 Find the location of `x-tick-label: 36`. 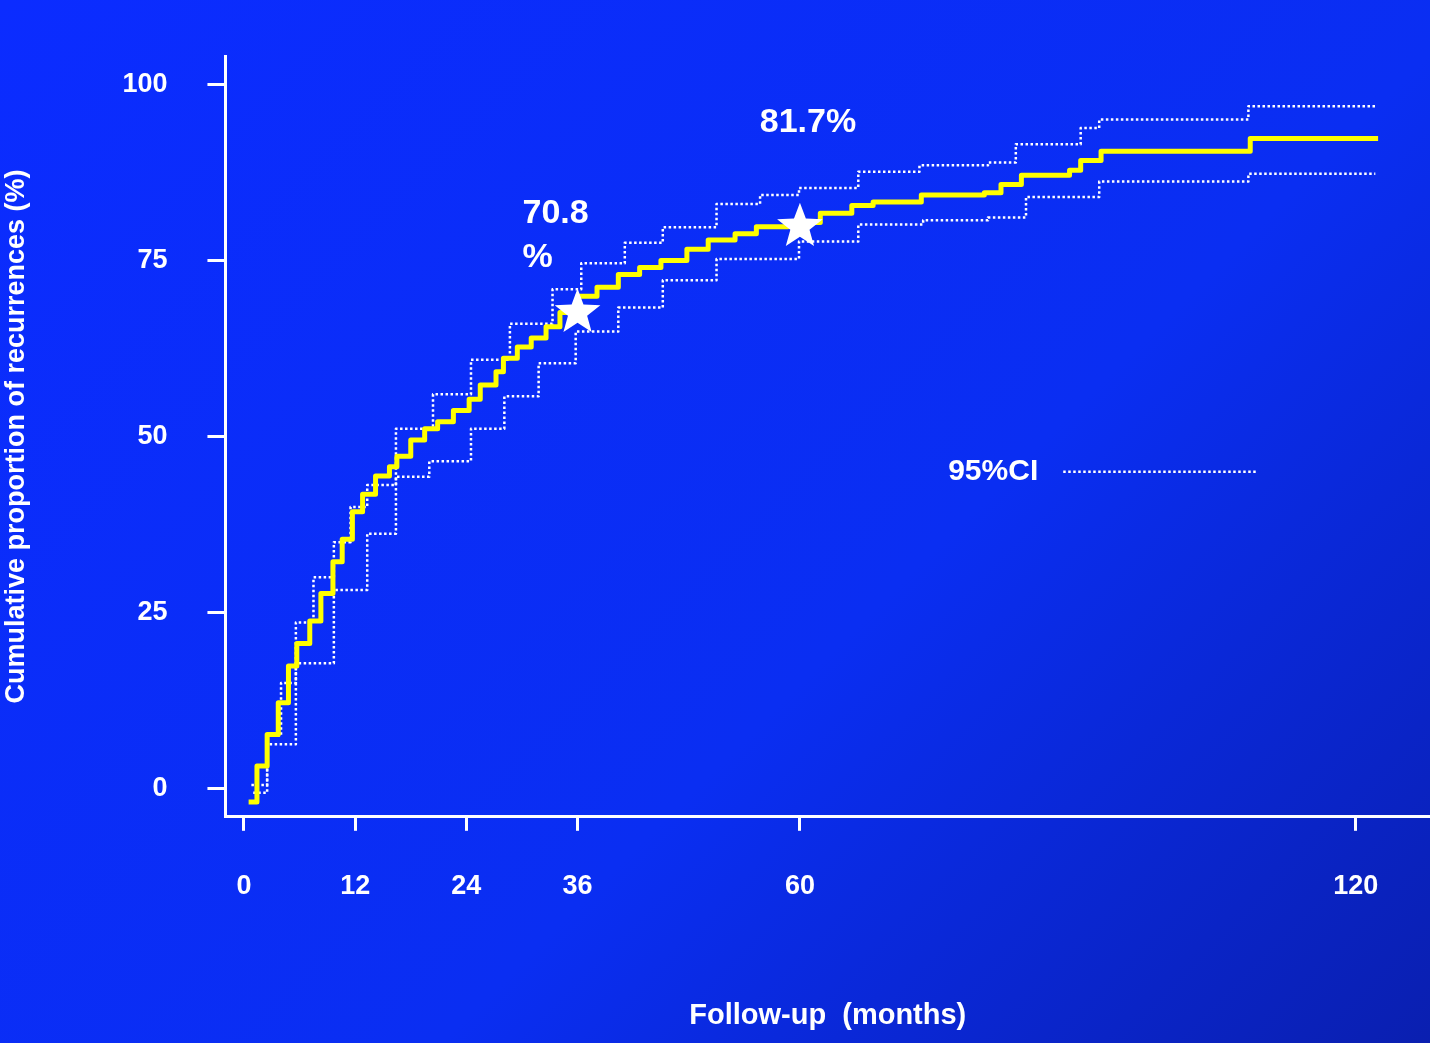

x-tick-label: 36 is located at coordinates (577, 885).